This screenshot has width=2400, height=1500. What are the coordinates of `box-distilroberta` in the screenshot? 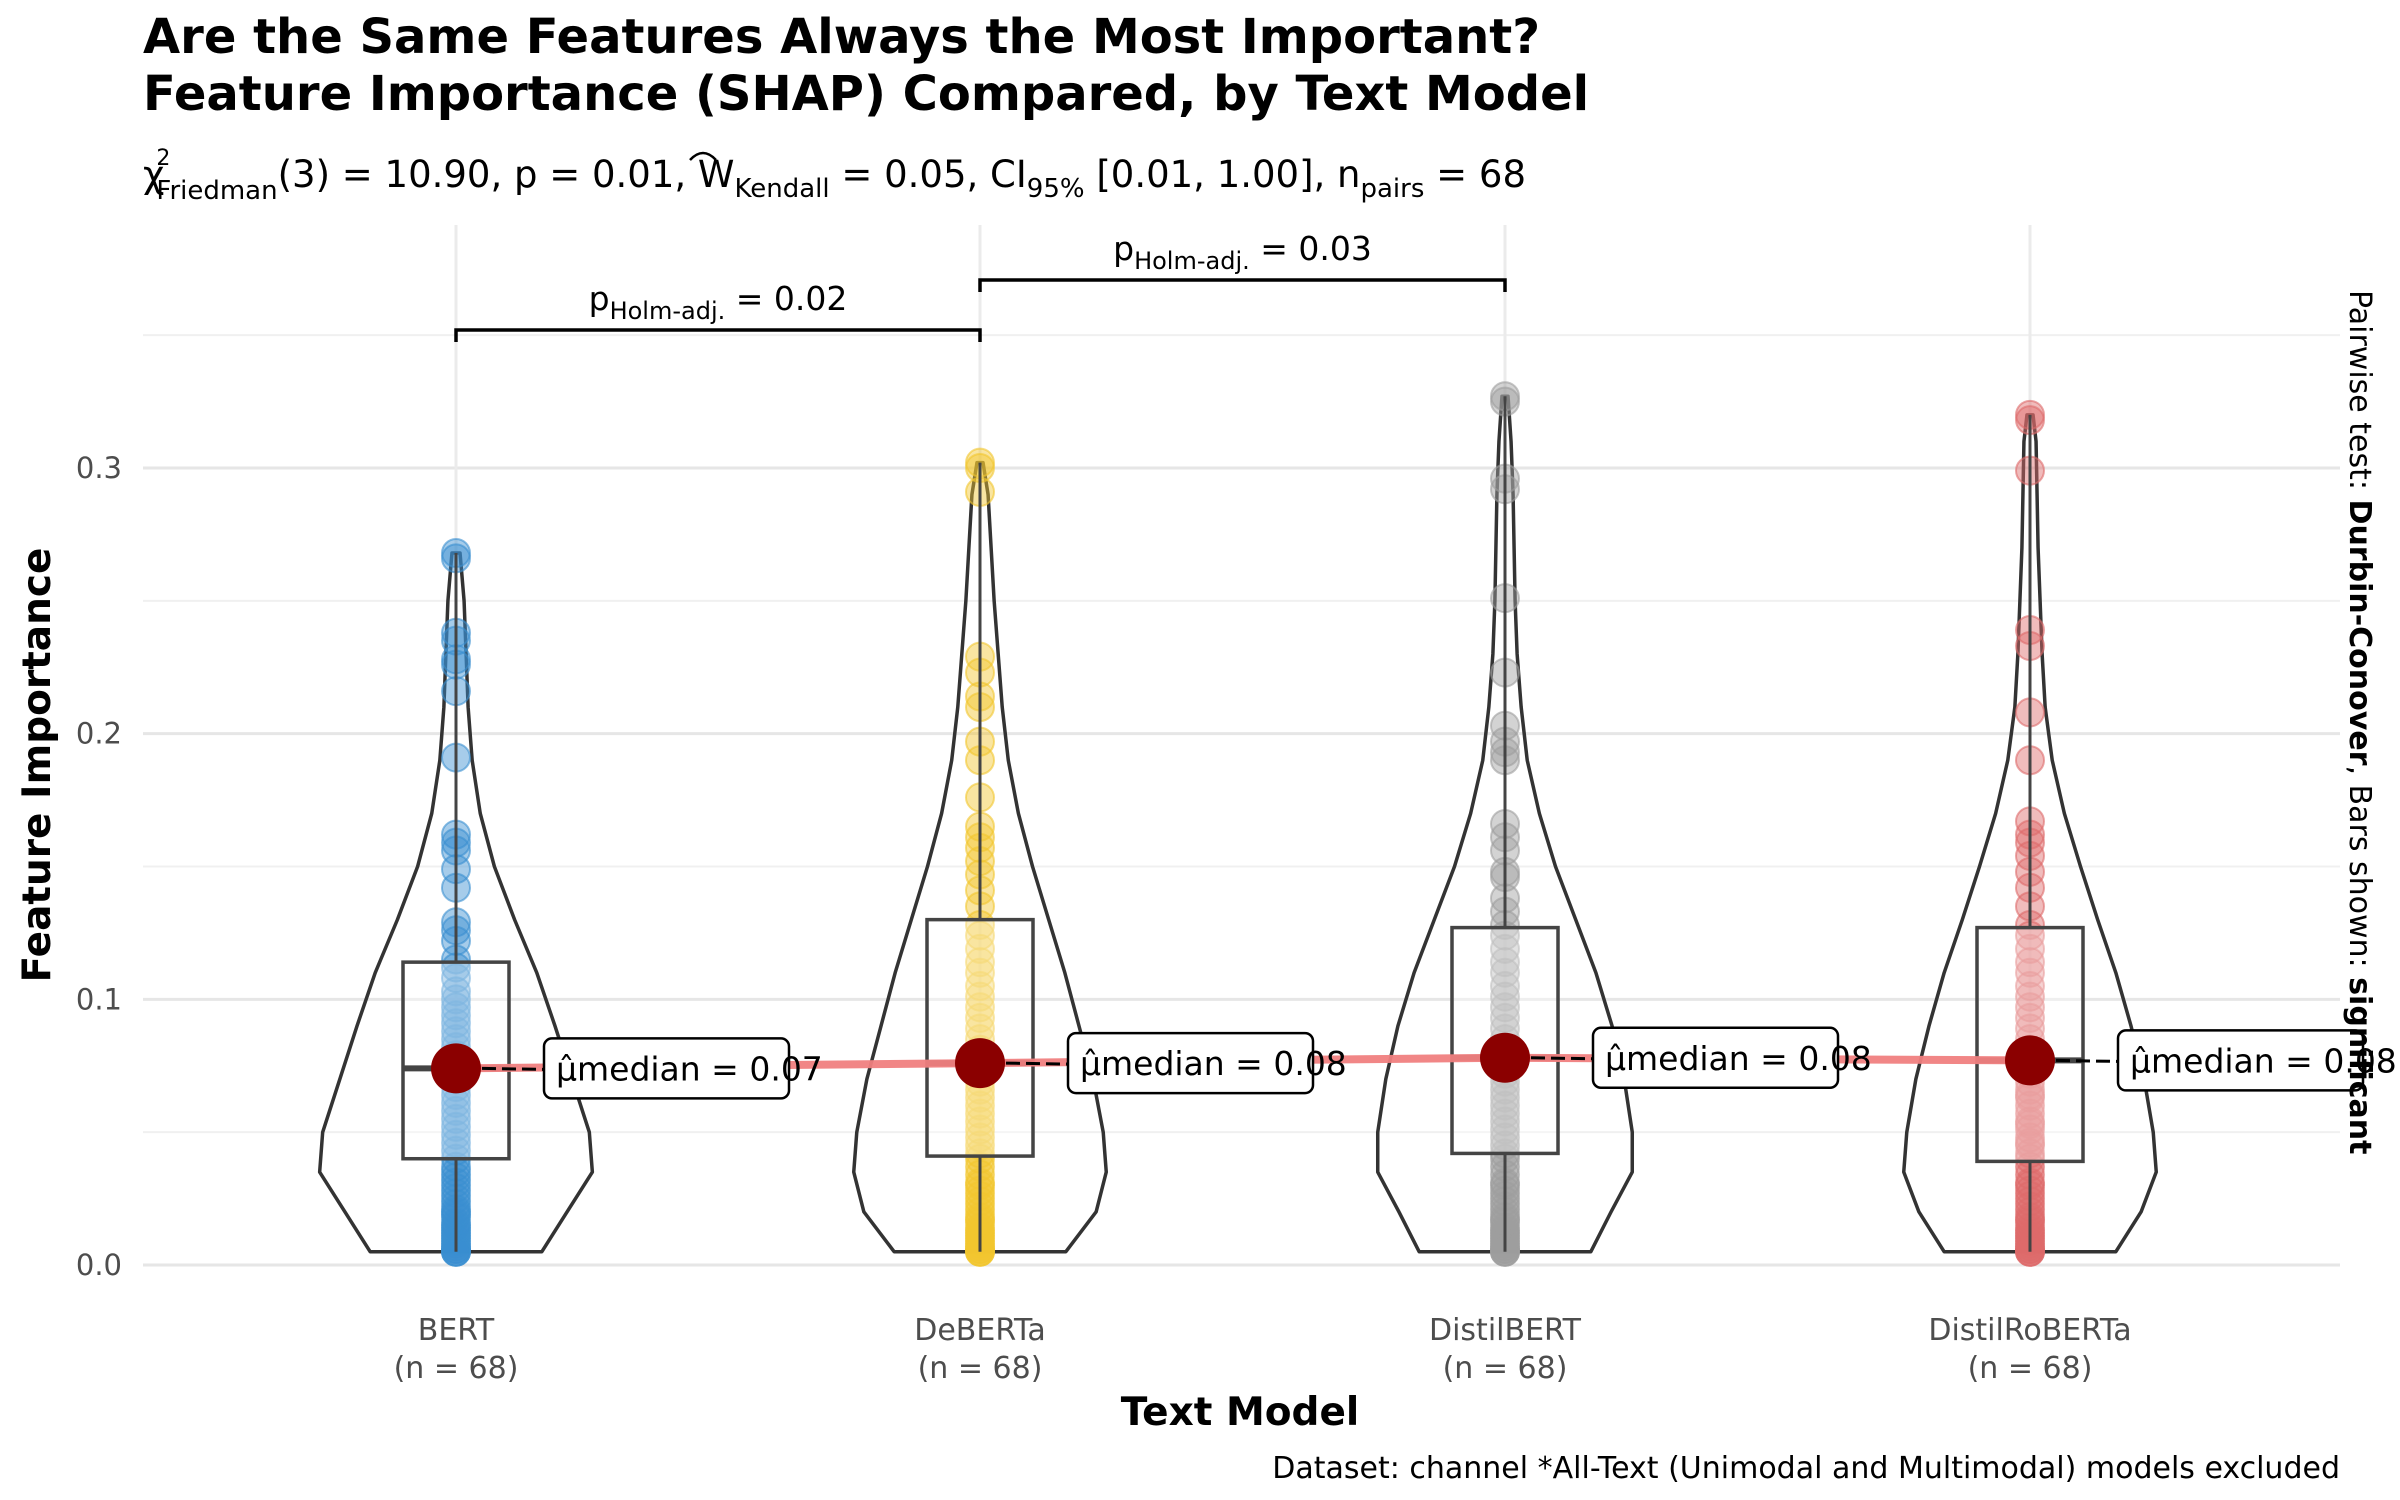 It's located at (2030, 1044).